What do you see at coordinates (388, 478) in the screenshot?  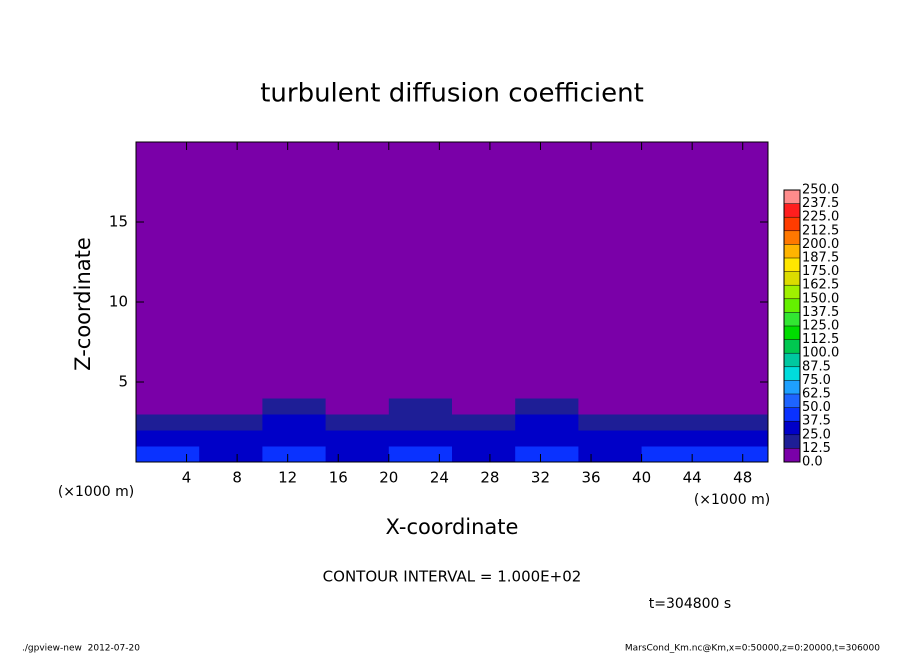 I see `x-tick-label: 20` at bounding box center [388, 478].